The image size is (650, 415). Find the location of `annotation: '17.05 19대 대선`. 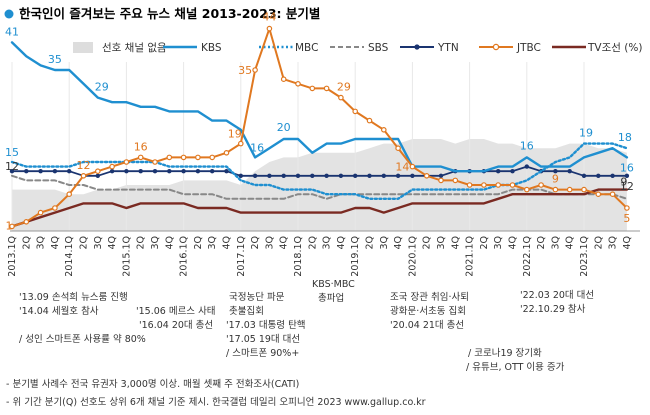

annotation: '17.05 19대 대선 is located at coordinates (263, 339).